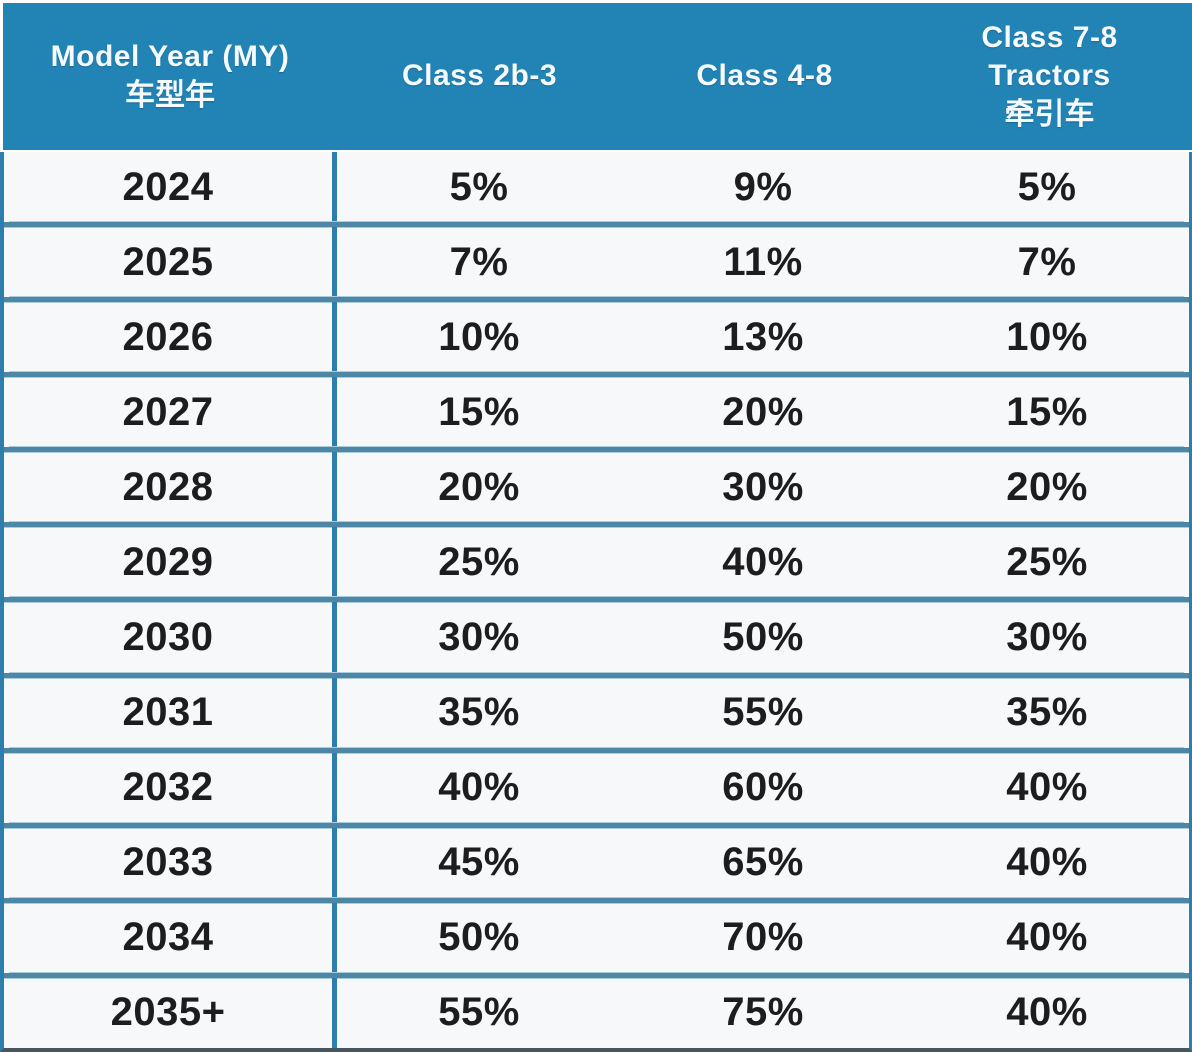 The width and height of the screenshot is (1192, 1052). What do you see at coordinates (479, 561) in the screenshot?
I see `class-2b-3-cell: 25%` at bounding box center [479, 561].